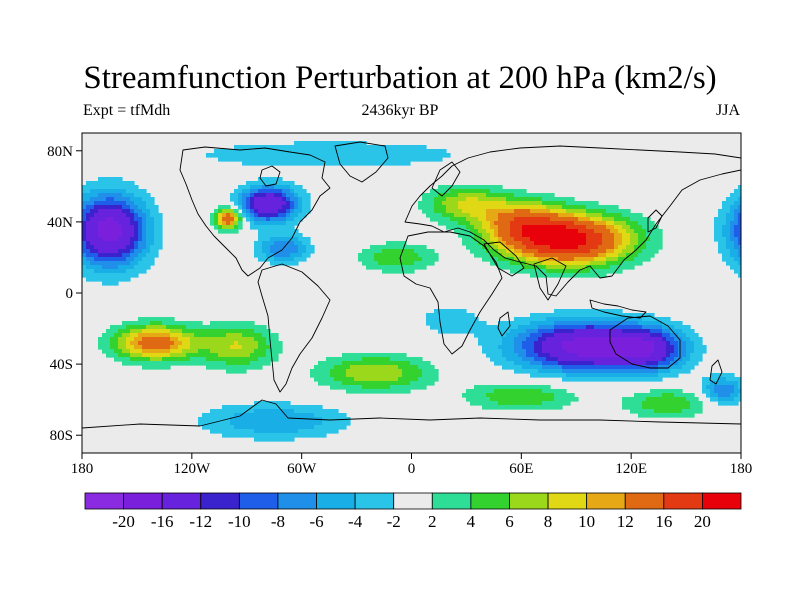  I want to click on coast-antarctica, so click(411, 414).